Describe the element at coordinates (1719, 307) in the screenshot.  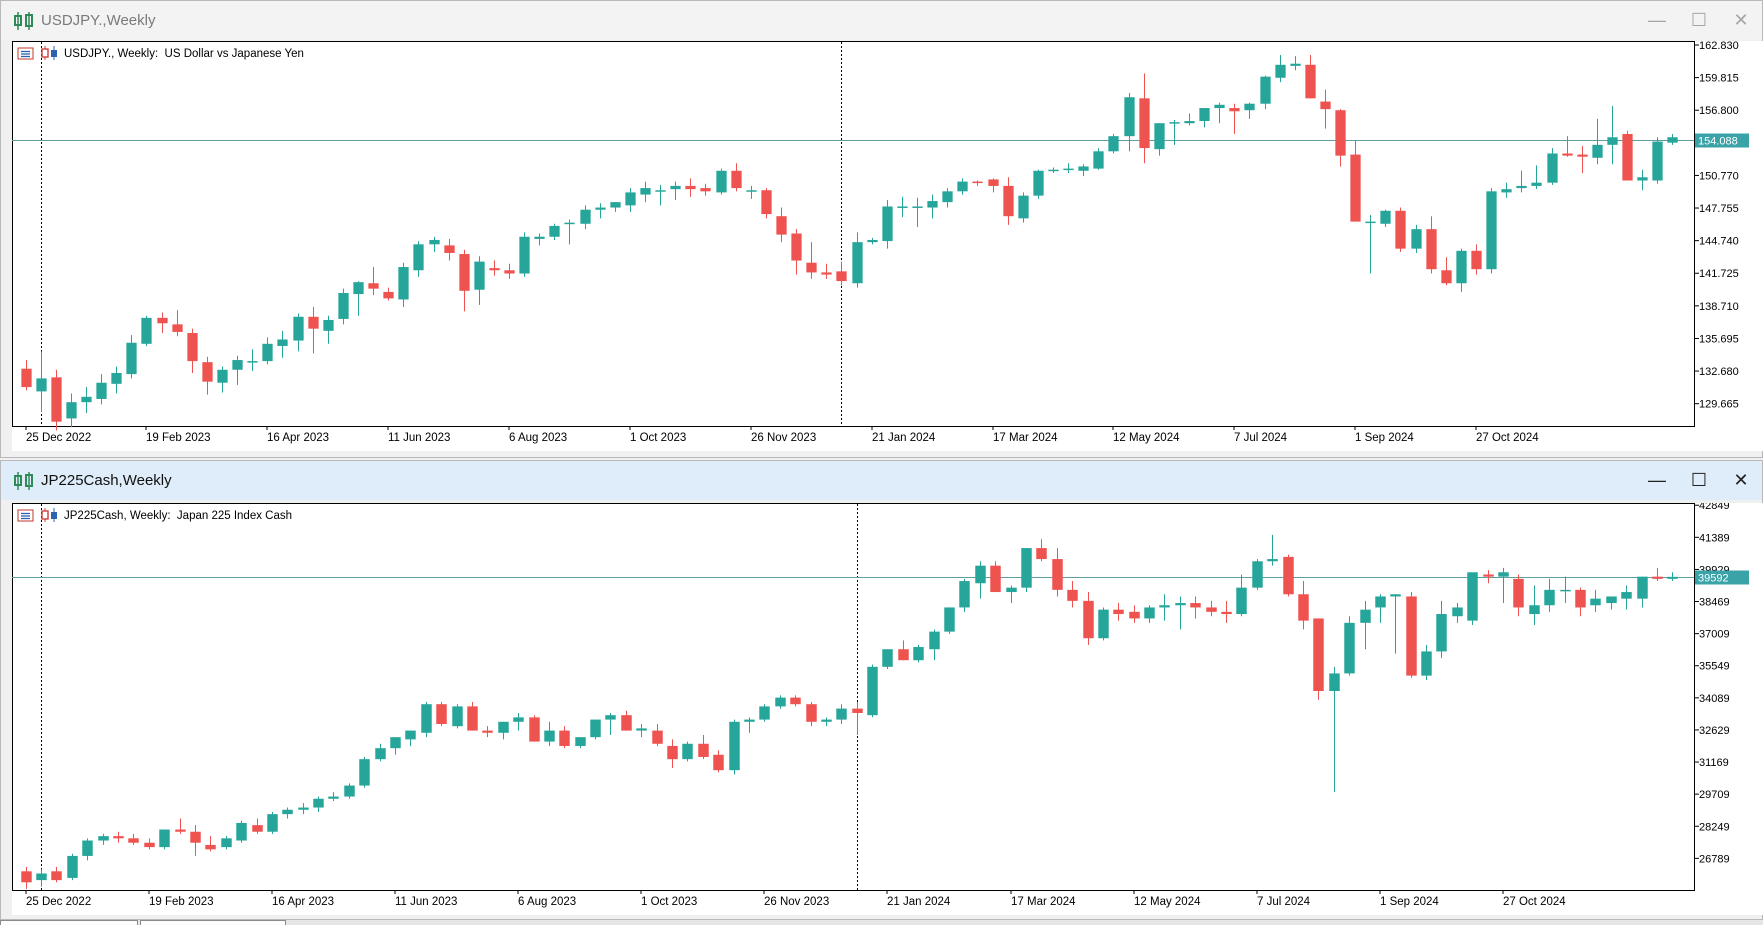
I see `y-tick-label: 138.710` at that location.